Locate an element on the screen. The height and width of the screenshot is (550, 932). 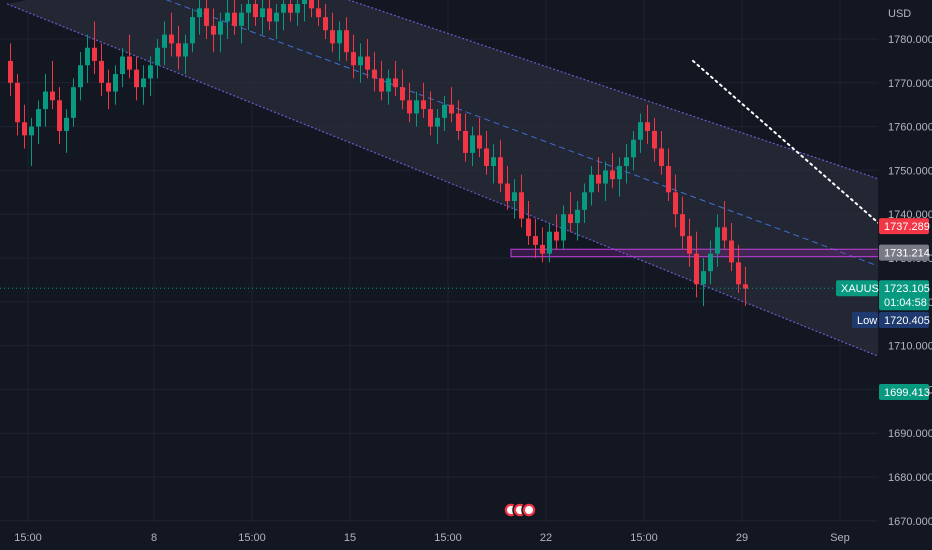
resistance-zone is located at coordinates (721, 253).